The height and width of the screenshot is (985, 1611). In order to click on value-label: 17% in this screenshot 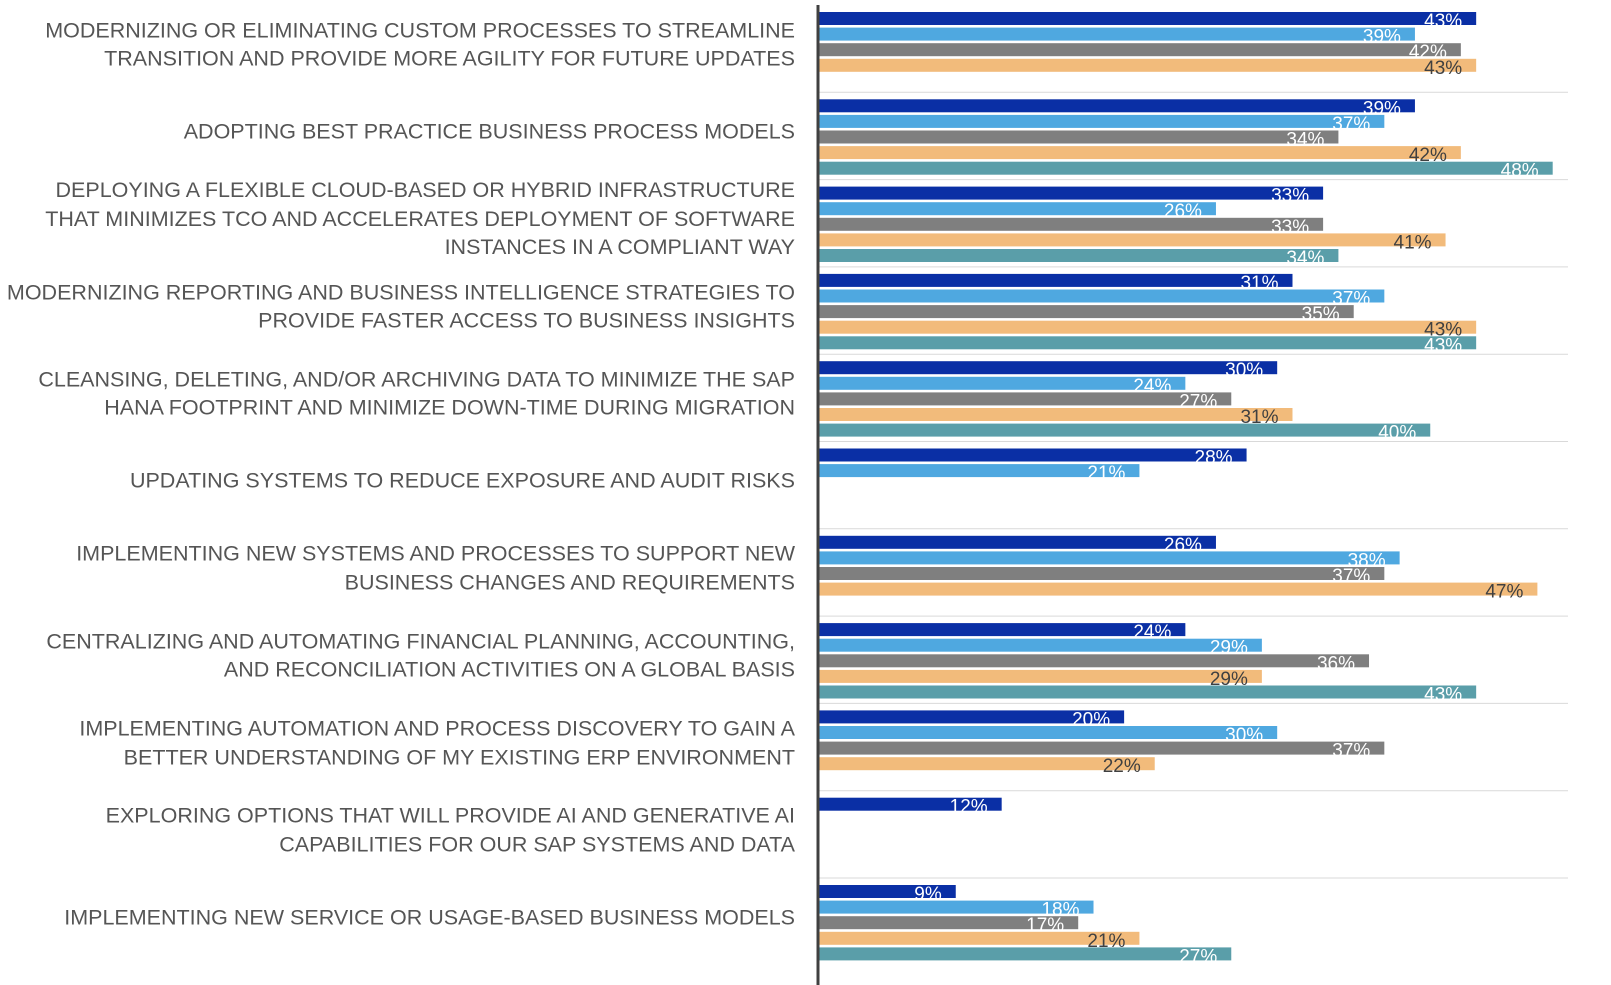, I will do `click(1045, 925)`.